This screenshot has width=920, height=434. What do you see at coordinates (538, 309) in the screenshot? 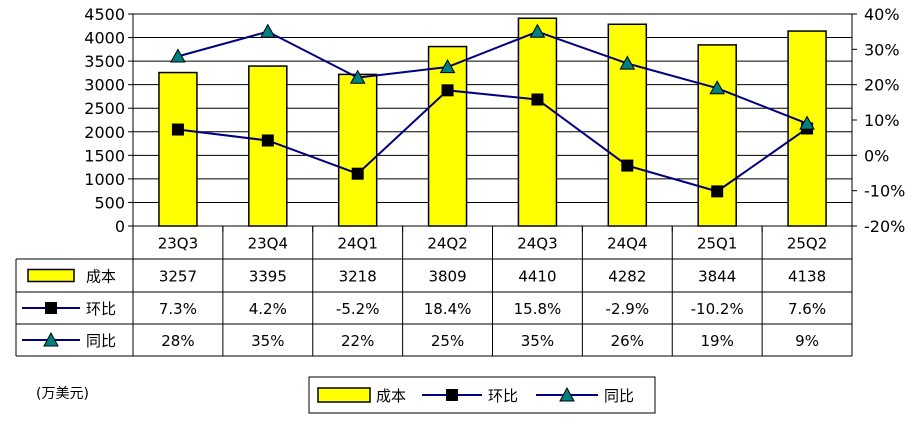
I see `table-cell-value: 15.8%` at bounding box center [538, 309].